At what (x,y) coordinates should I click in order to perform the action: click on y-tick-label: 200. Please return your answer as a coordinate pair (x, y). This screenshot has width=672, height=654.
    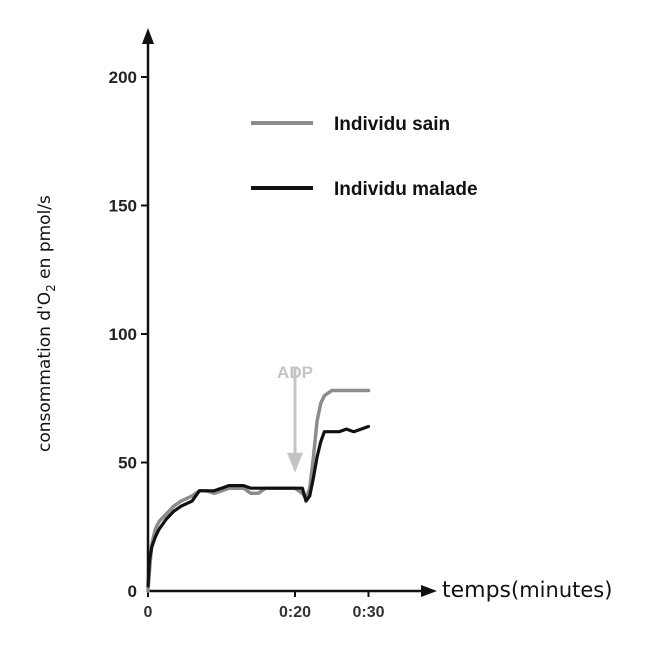
    Looking at the image, I should click on (123, 77).